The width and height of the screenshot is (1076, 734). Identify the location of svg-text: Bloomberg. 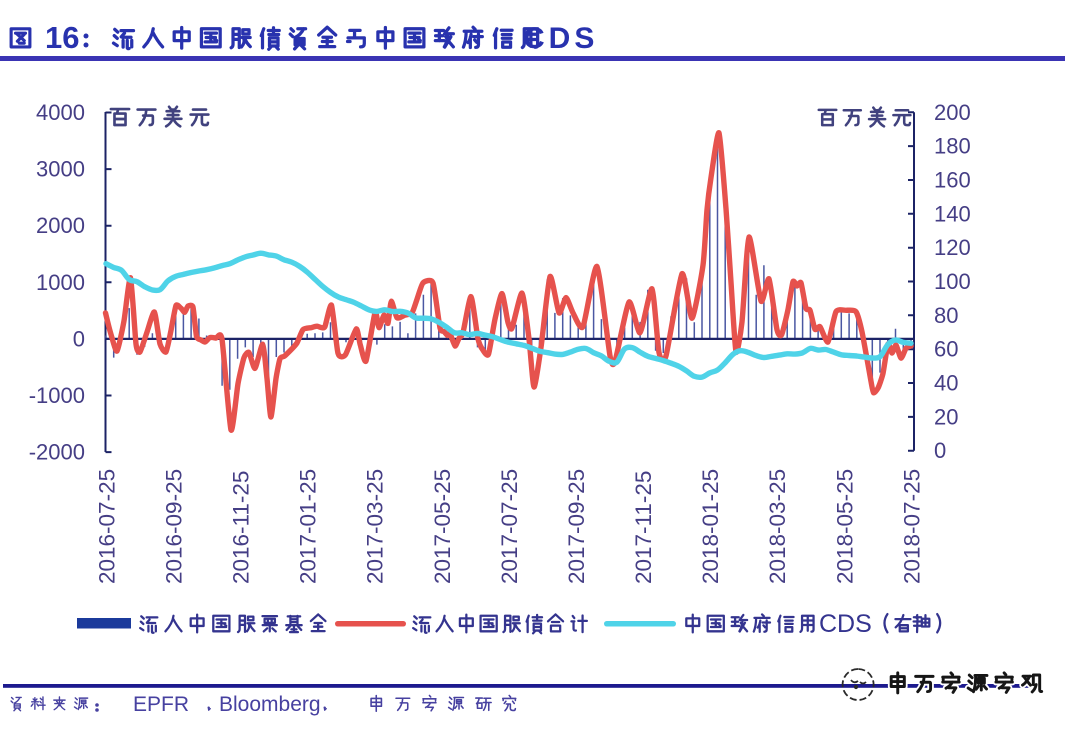
(270, 704).